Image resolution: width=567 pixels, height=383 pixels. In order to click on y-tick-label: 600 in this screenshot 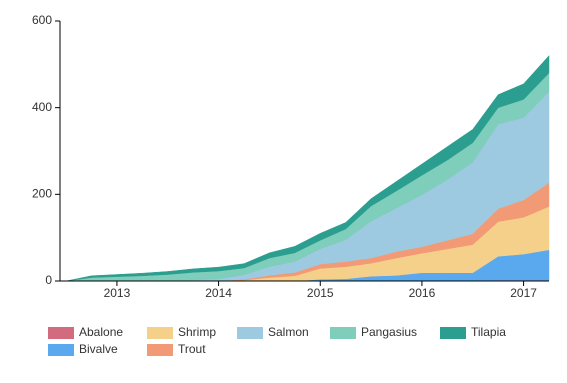, I will do `click(42, 20)`.